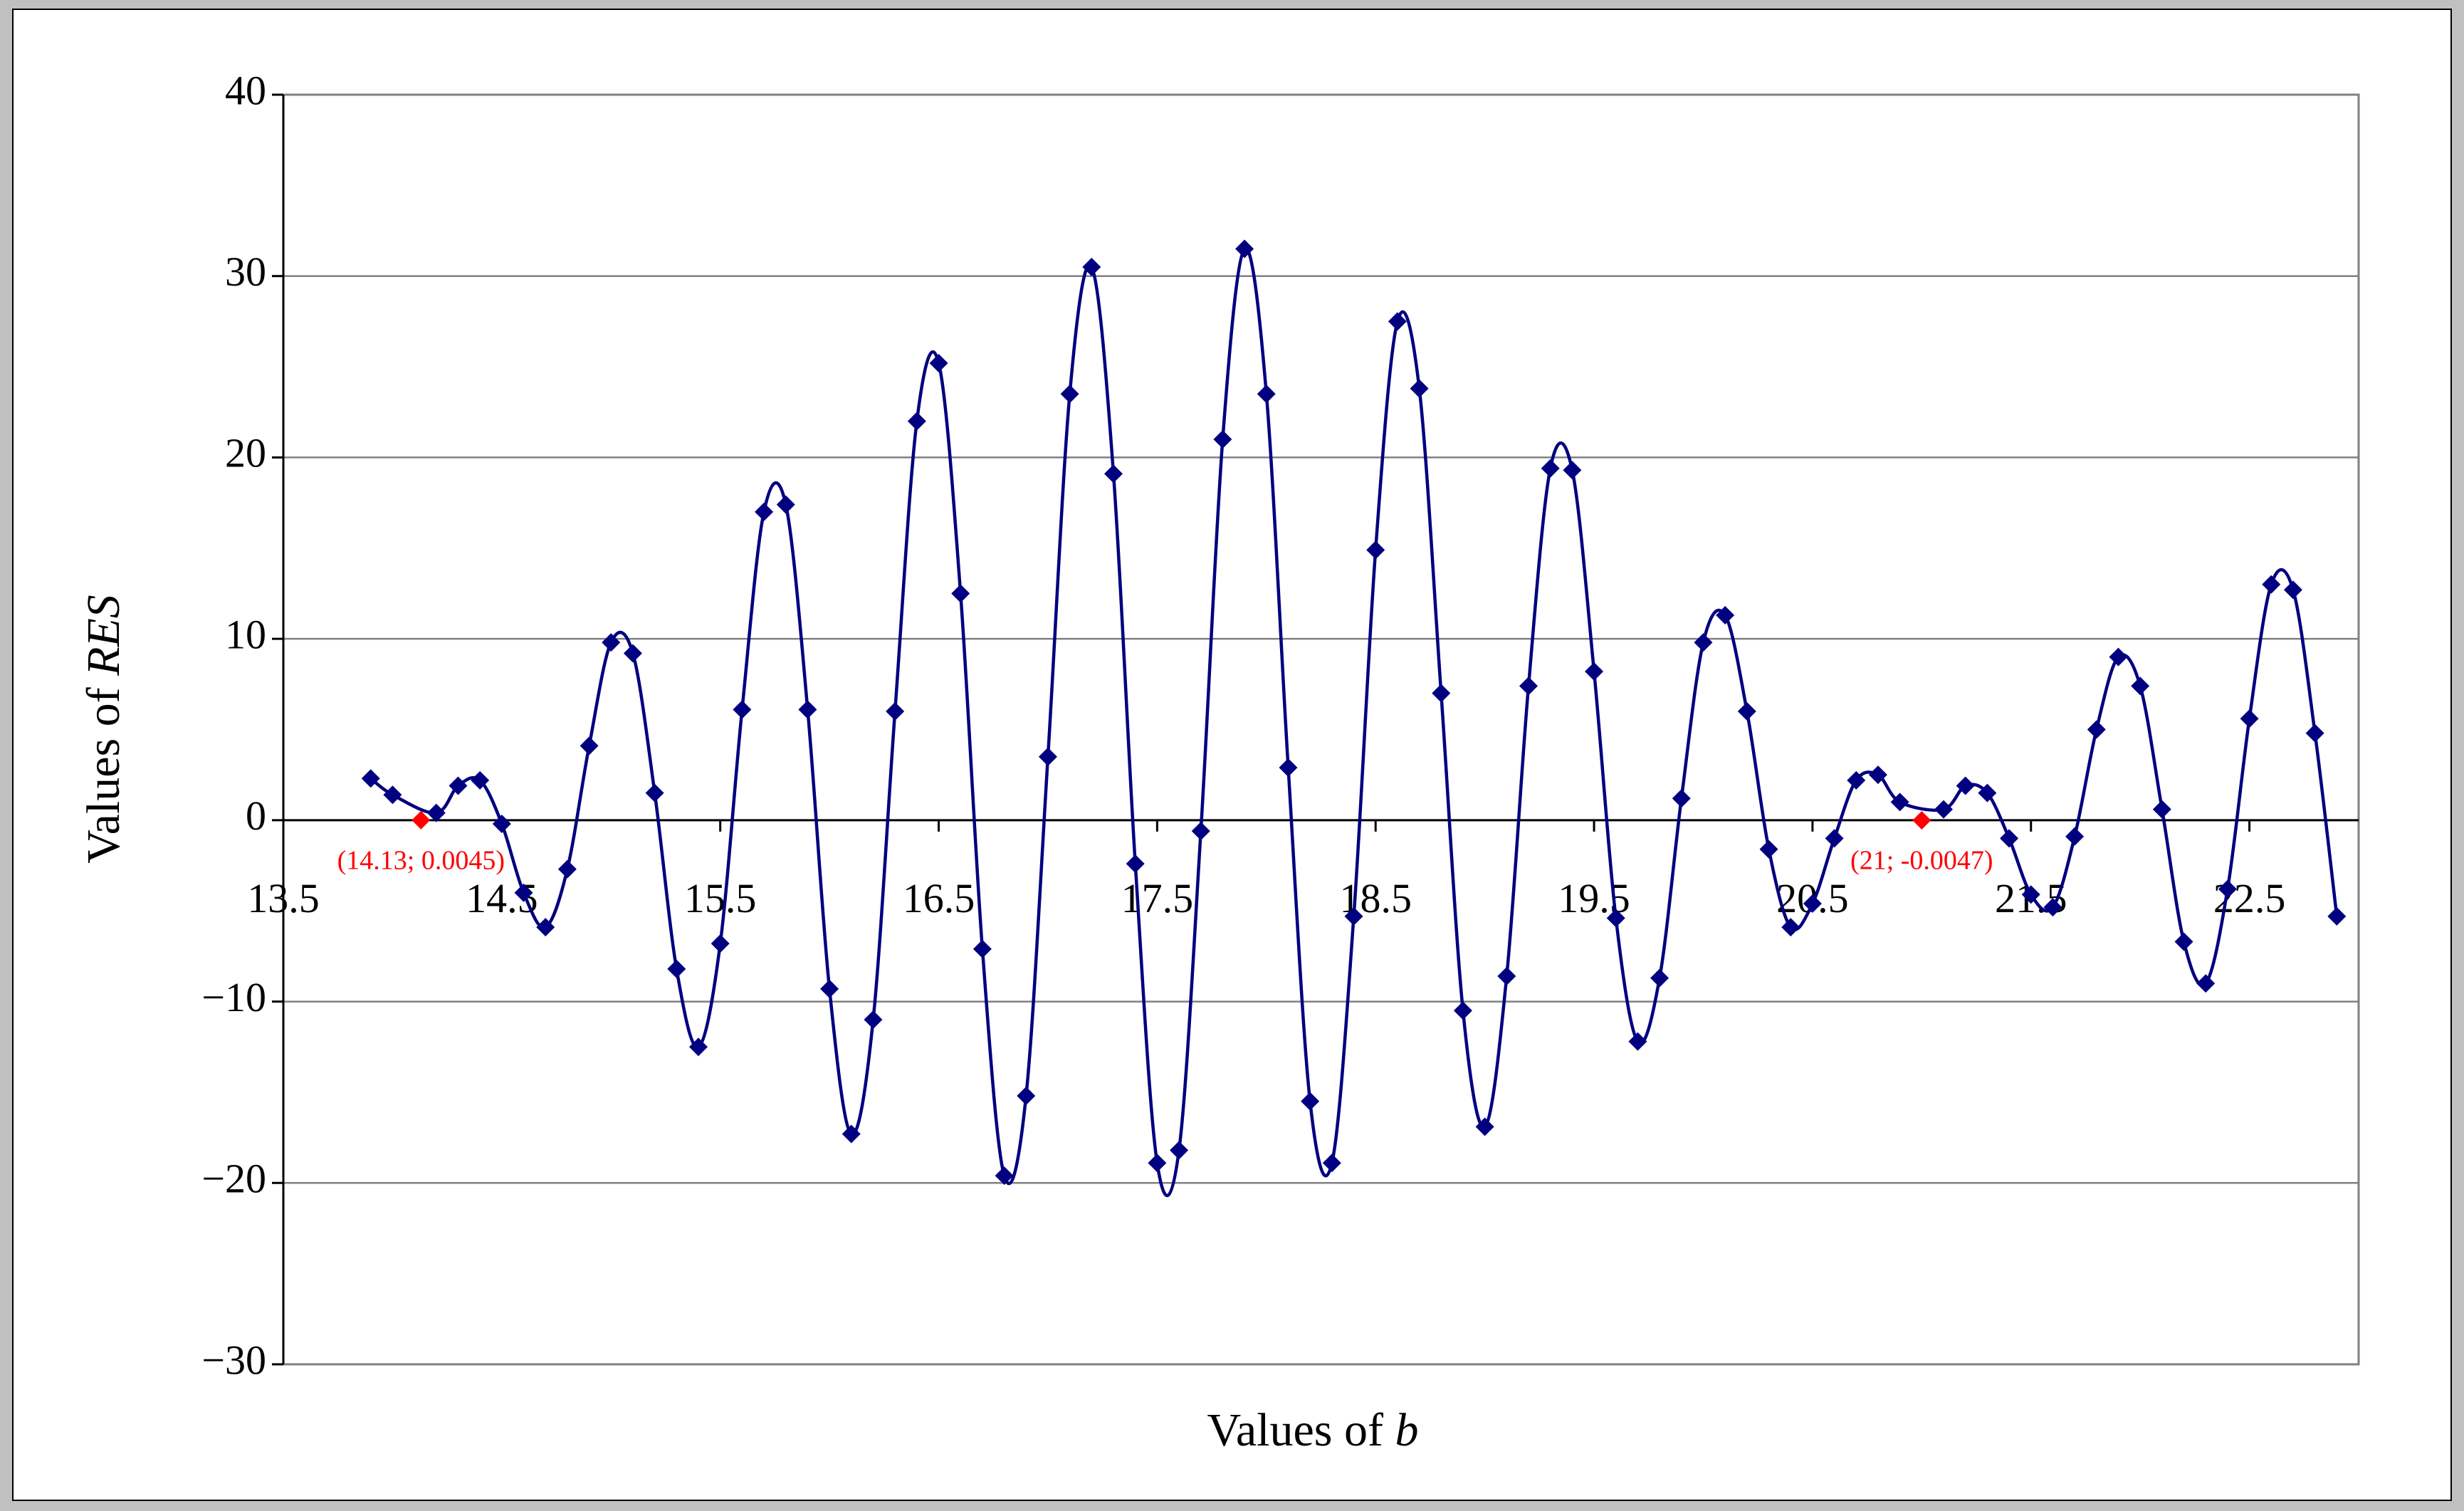 The image size is (2464, 1511). What do you see at coordinates (1406, 1430) in the screenshot?
I see `x-axis-title-var: b` at bounding box center [1406, 1430].